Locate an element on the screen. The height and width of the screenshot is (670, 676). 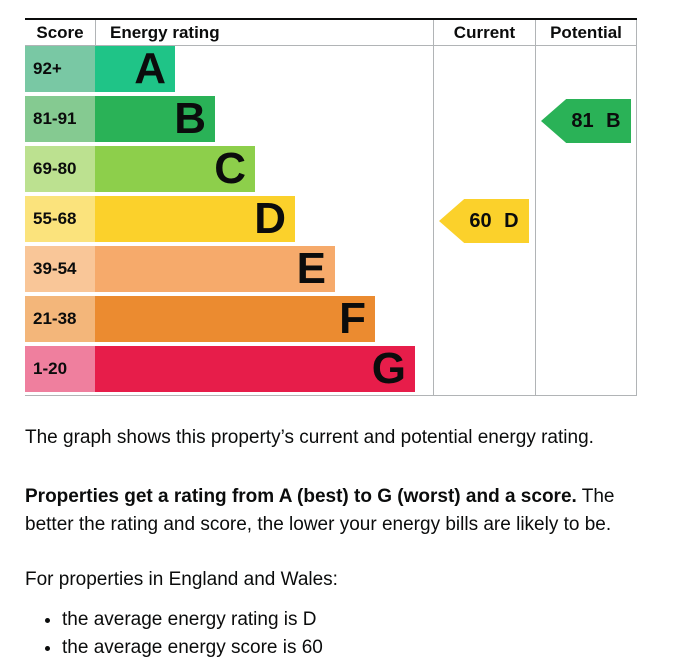
band-bar-a: A is located at coordinates (135, 68).